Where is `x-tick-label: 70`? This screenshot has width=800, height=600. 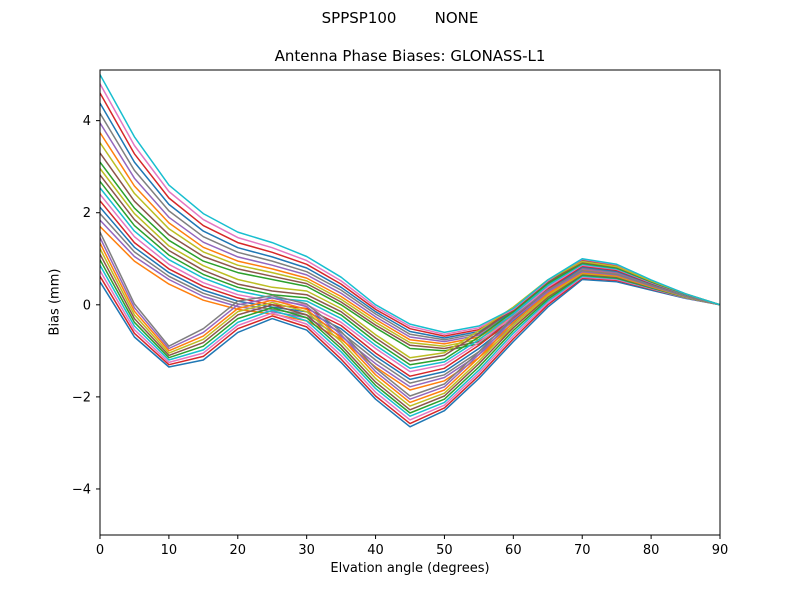
x-tick-label: 70 is located at coordinates (582, 550).